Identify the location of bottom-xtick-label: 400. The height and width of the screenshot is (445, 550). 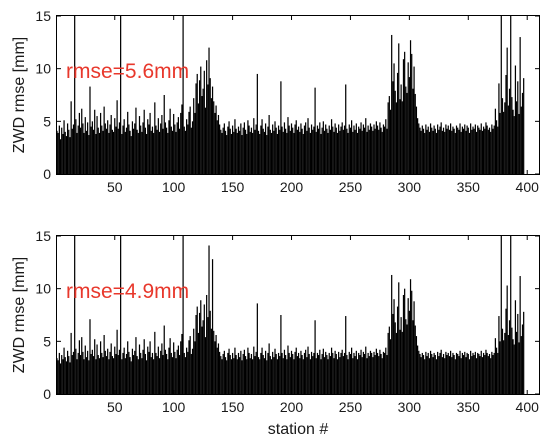
(528, 407).